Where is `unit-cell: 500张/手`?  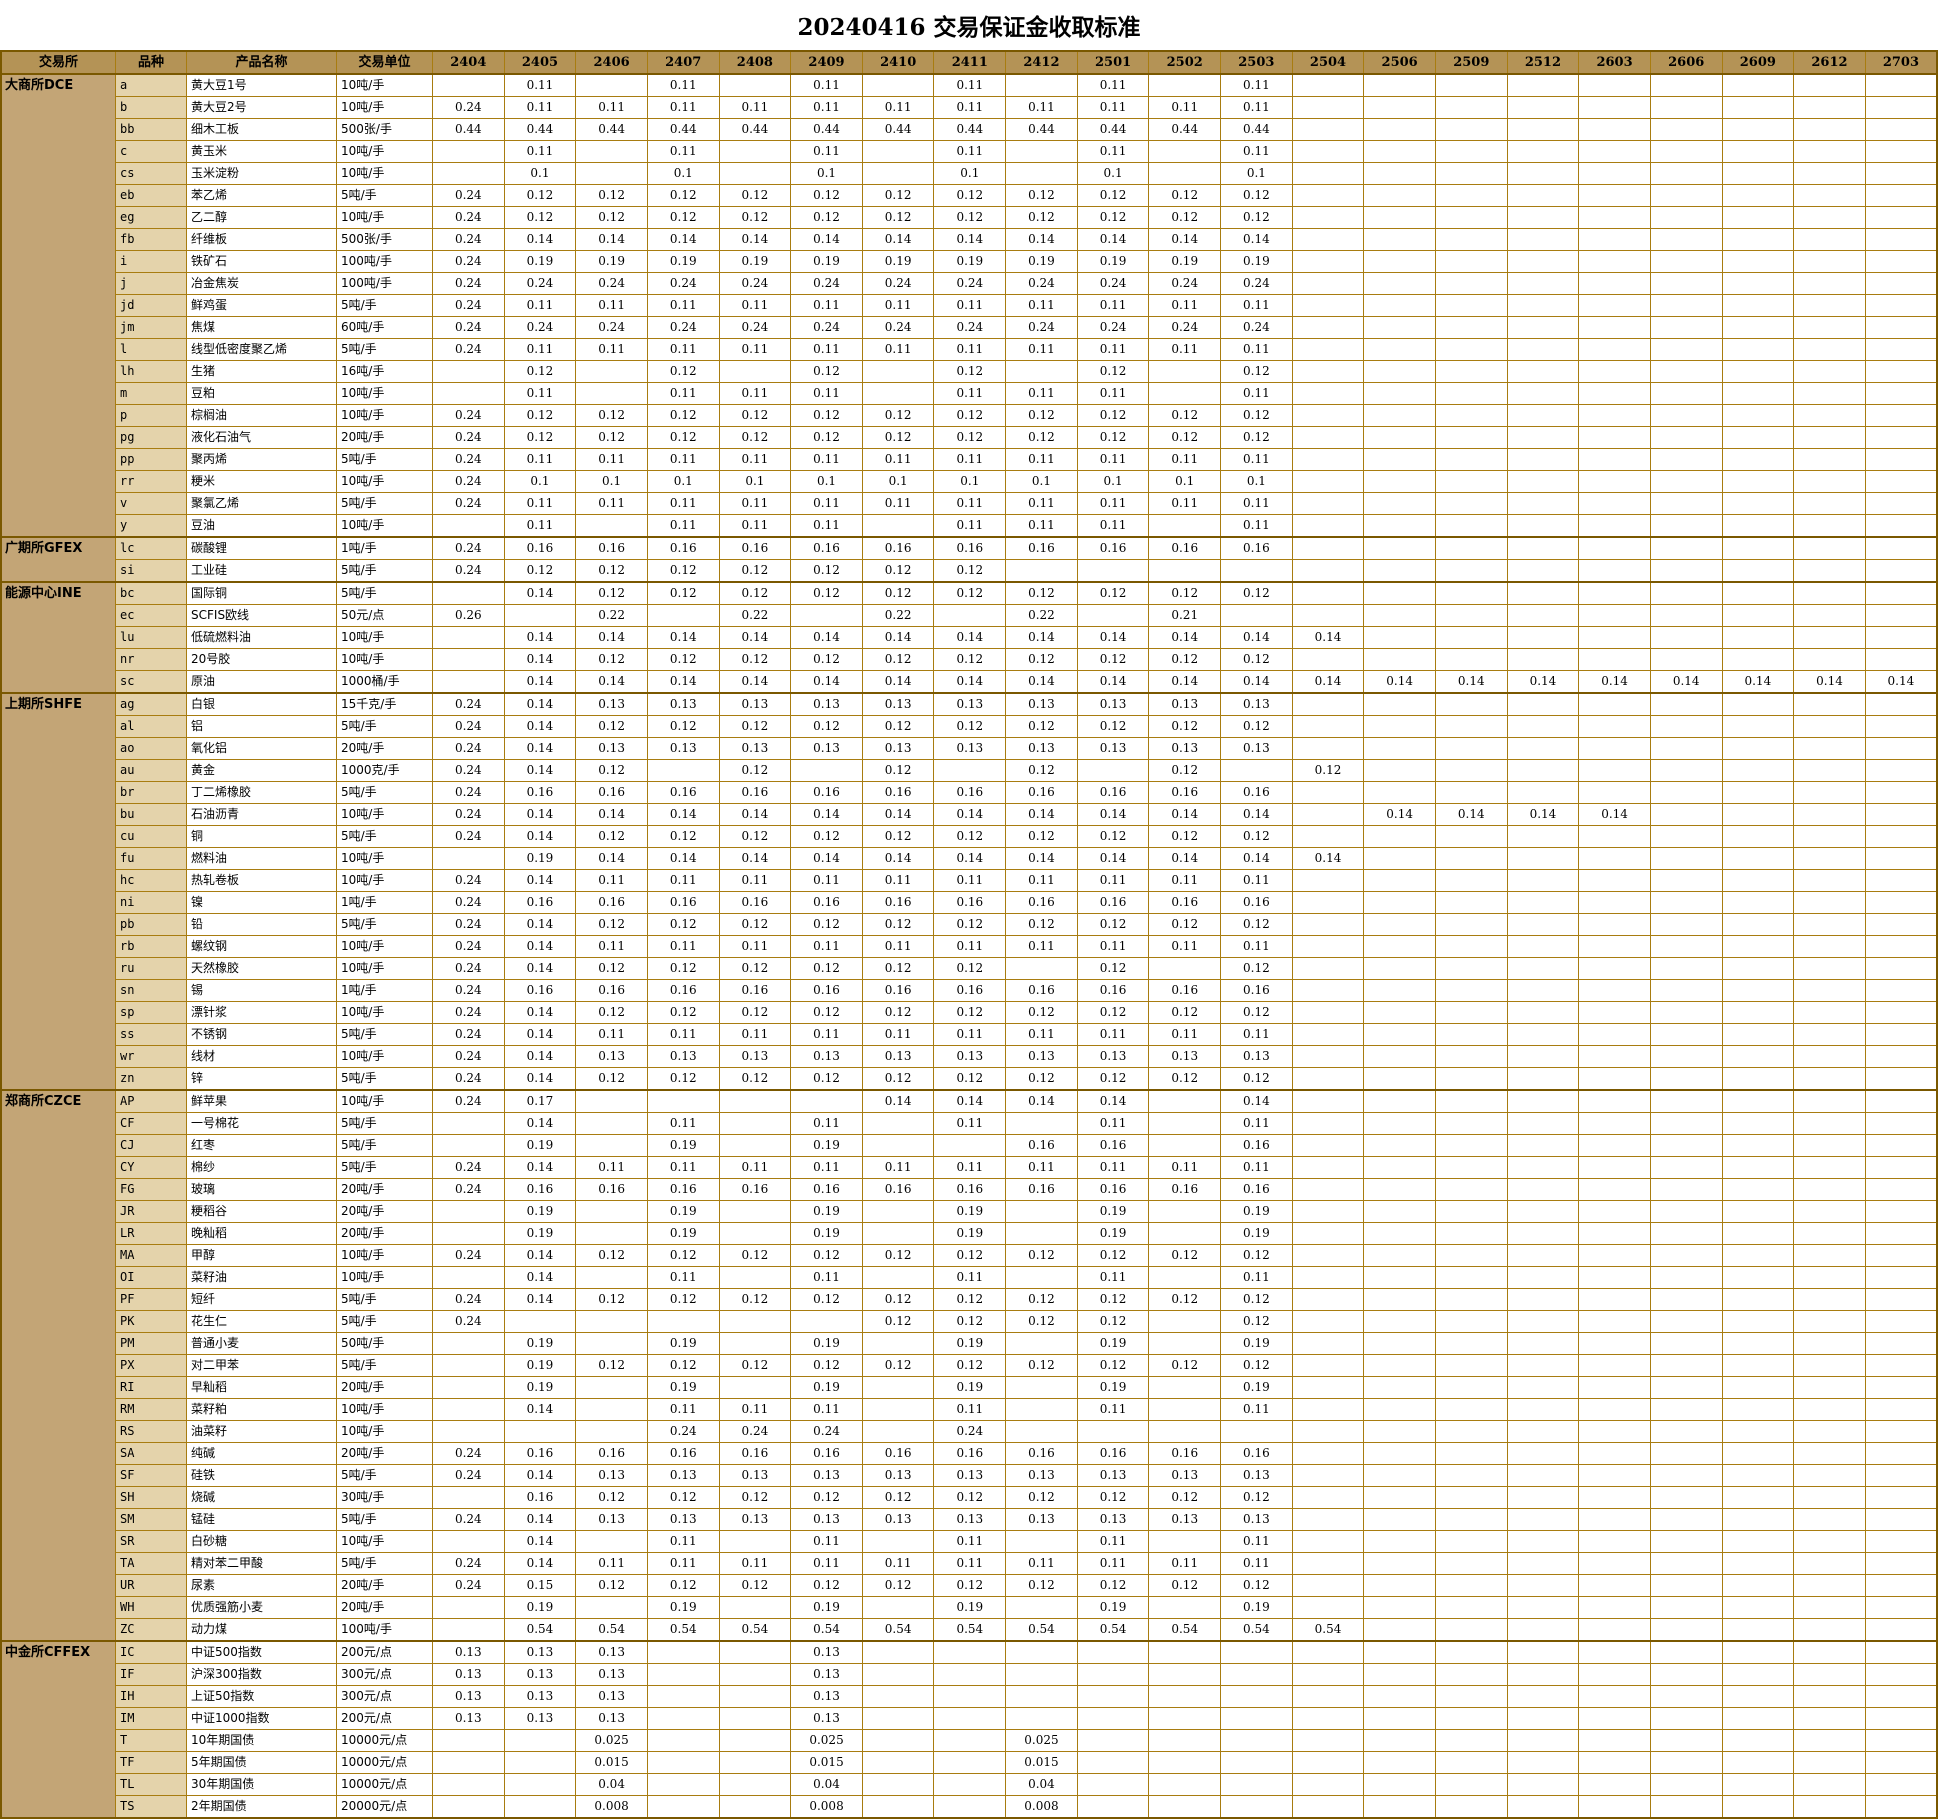 unit-cell: 500张/手 is located at coordinates (384, 129).